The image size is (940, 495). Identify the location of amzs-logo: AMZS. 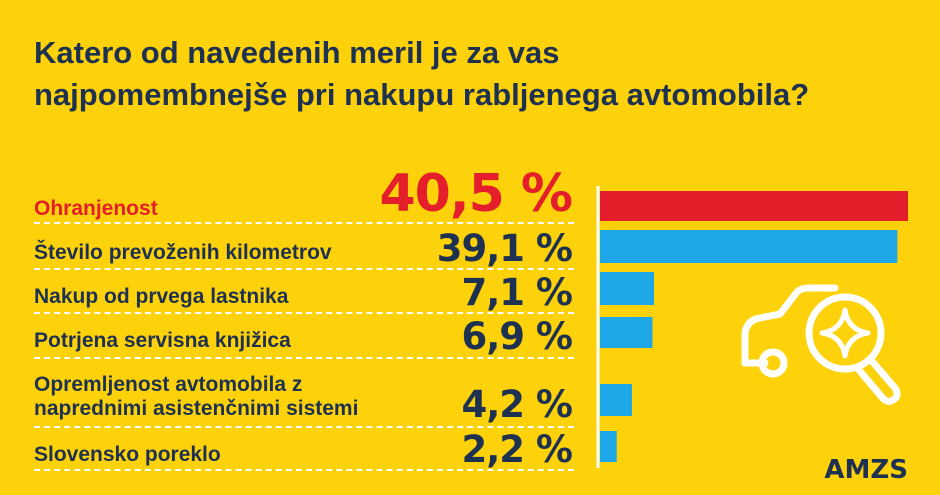
(866, 470).